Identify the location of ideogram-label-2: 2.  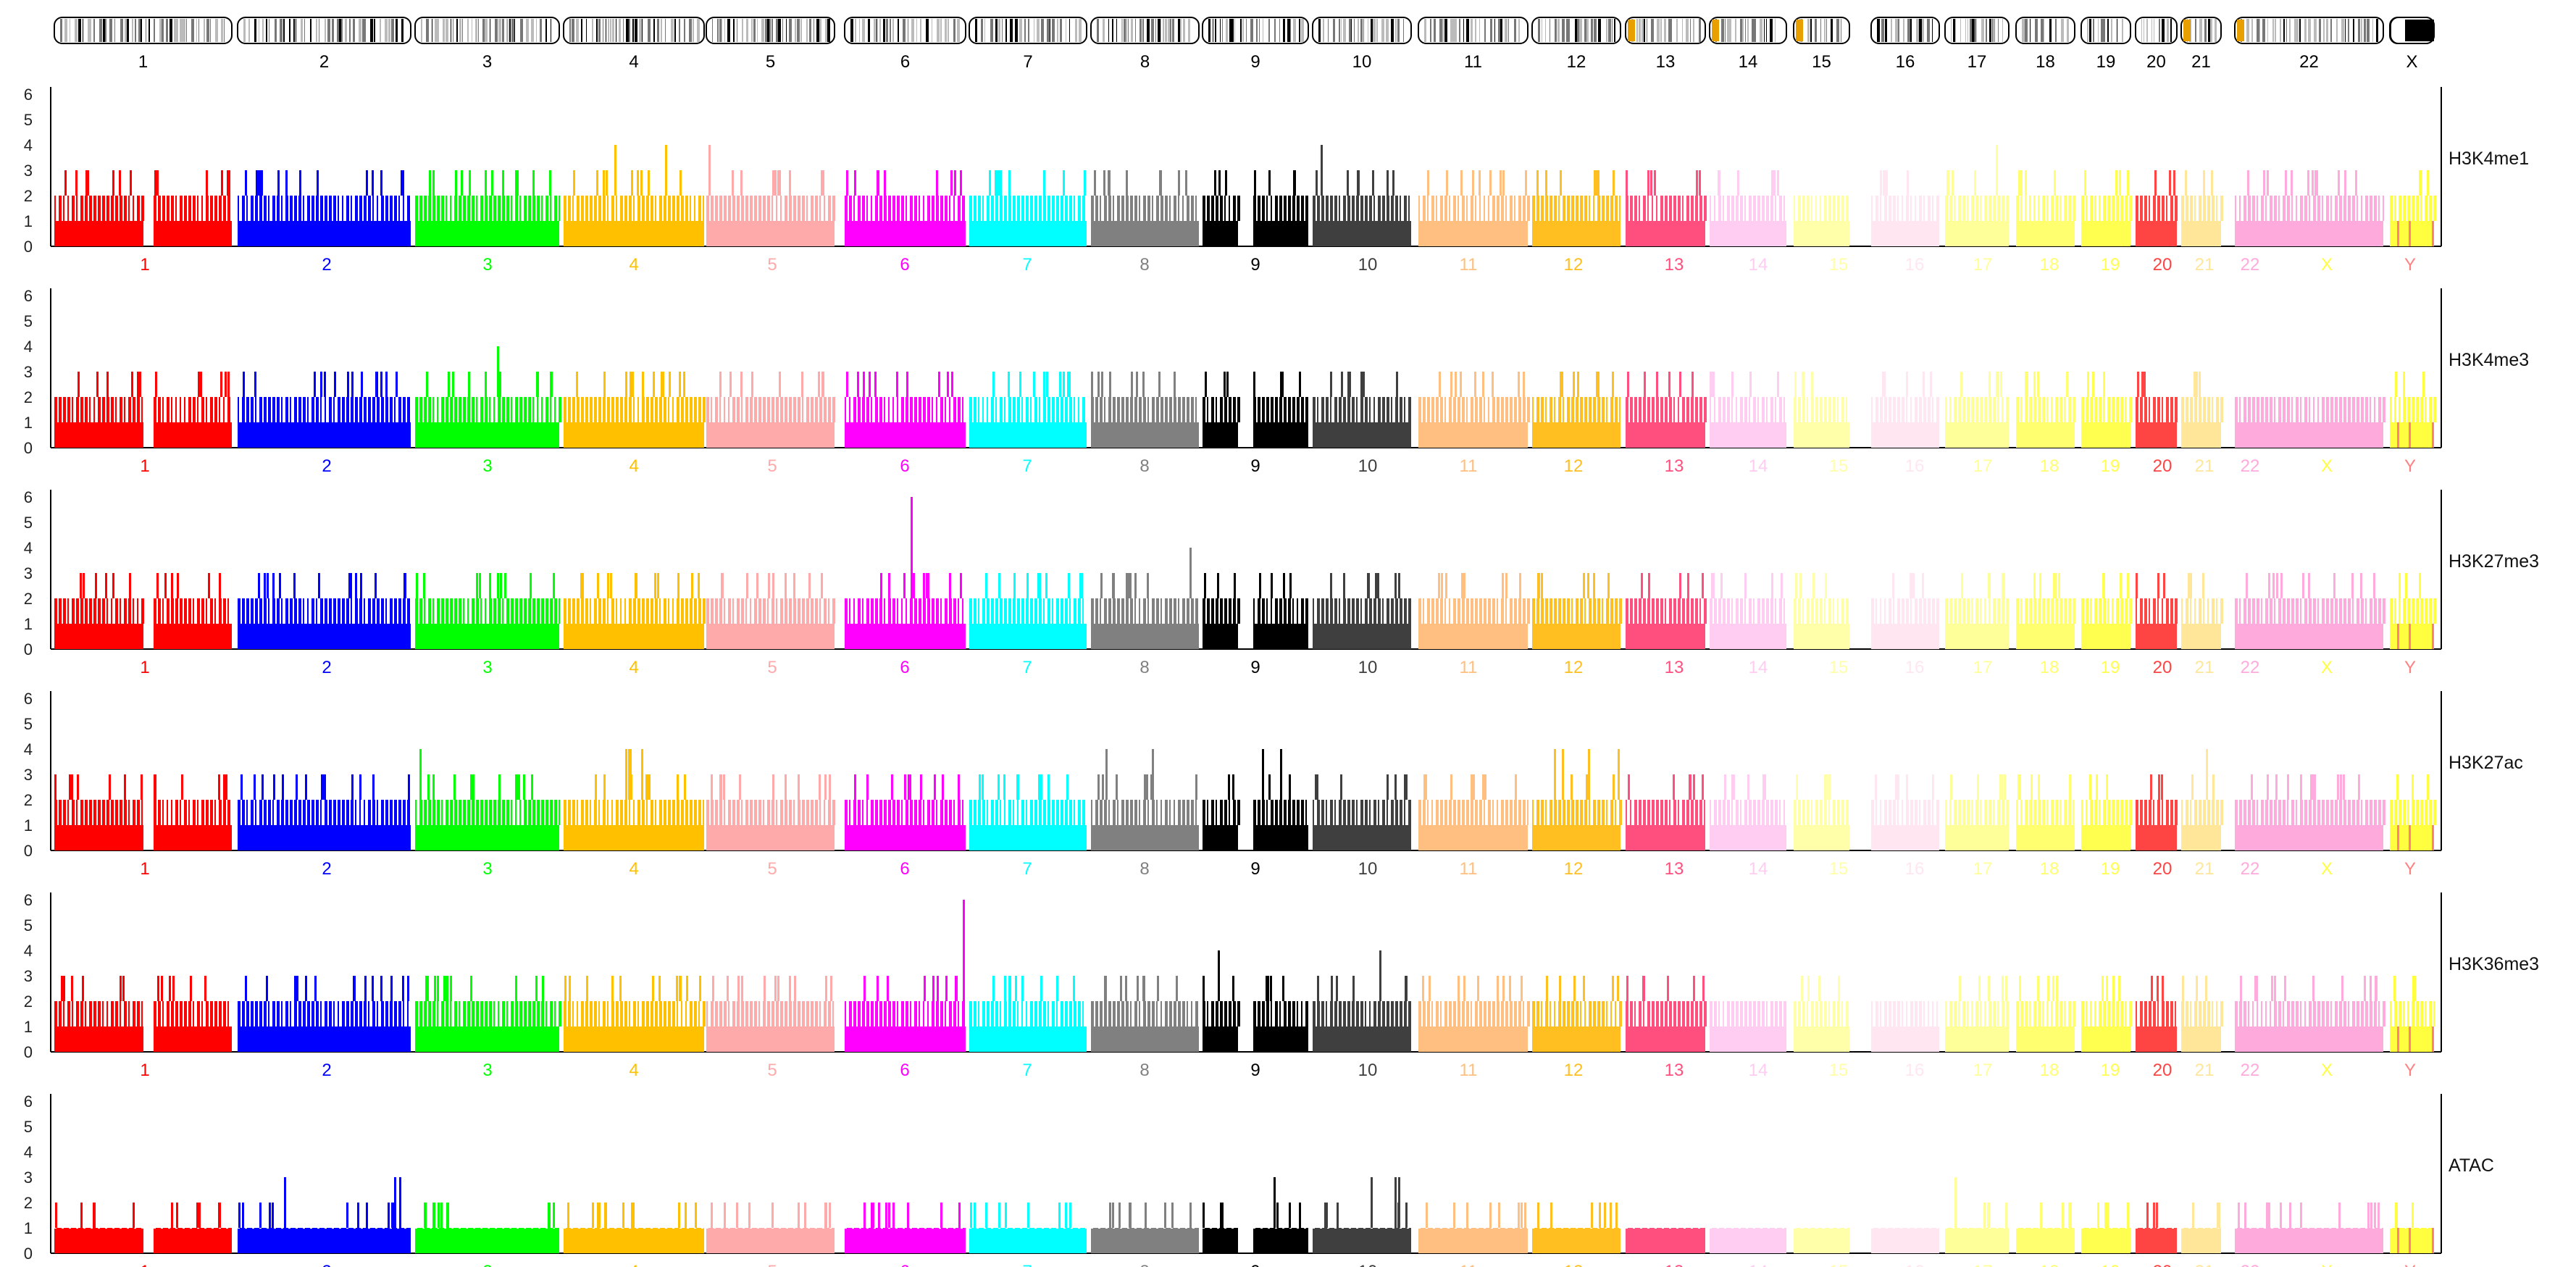
(324, 62).